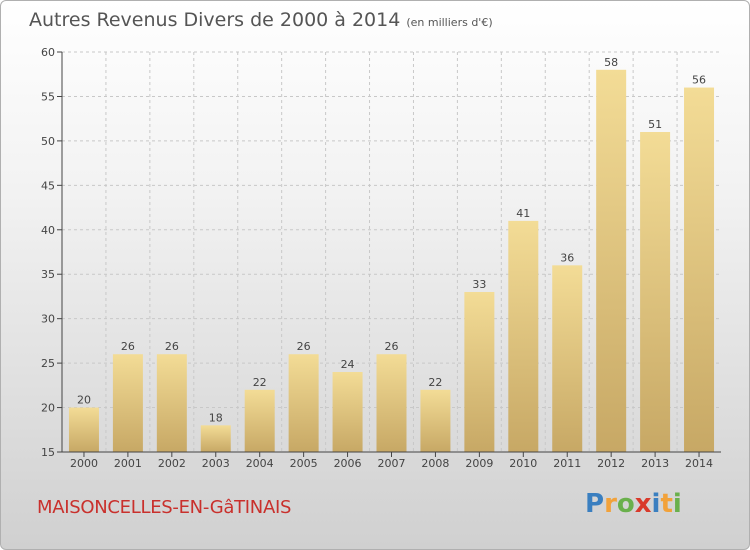 This screenshot has height=550, width=750. Describe the element at coordinates (48, 185) in the screenshot. I see `y-tick-label: 45` at that location.